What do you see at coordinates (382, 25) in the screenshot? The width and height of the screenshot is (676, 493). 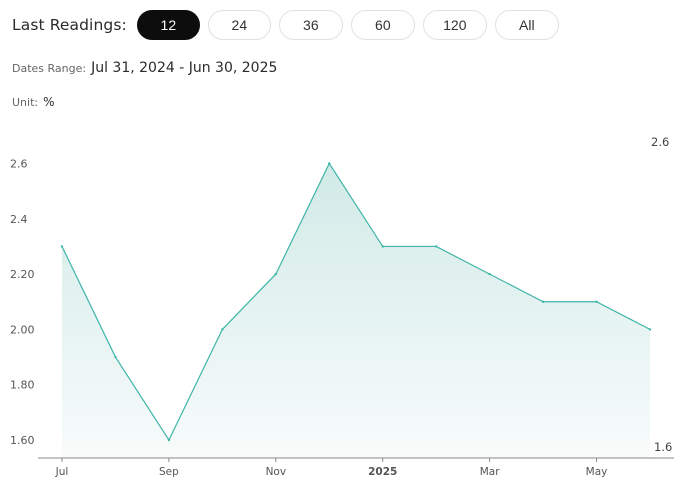 I see `range-button-60: 60` at bounding box center [382, 25].